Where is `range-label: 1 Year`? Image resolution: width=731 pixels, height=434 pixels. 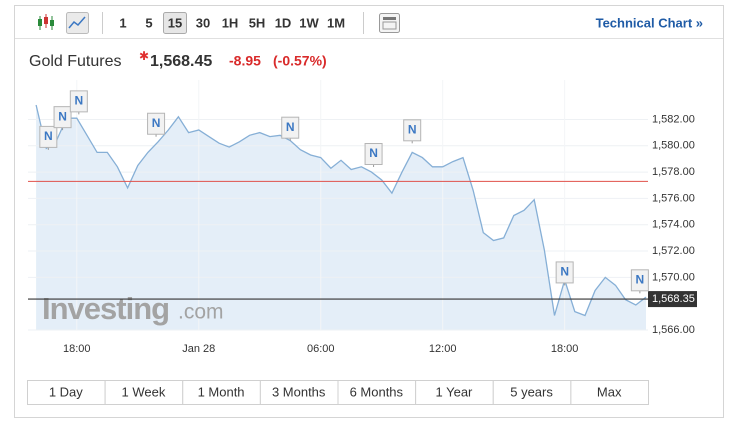
range-label: 1 Year is located at coordinates (455, 391).